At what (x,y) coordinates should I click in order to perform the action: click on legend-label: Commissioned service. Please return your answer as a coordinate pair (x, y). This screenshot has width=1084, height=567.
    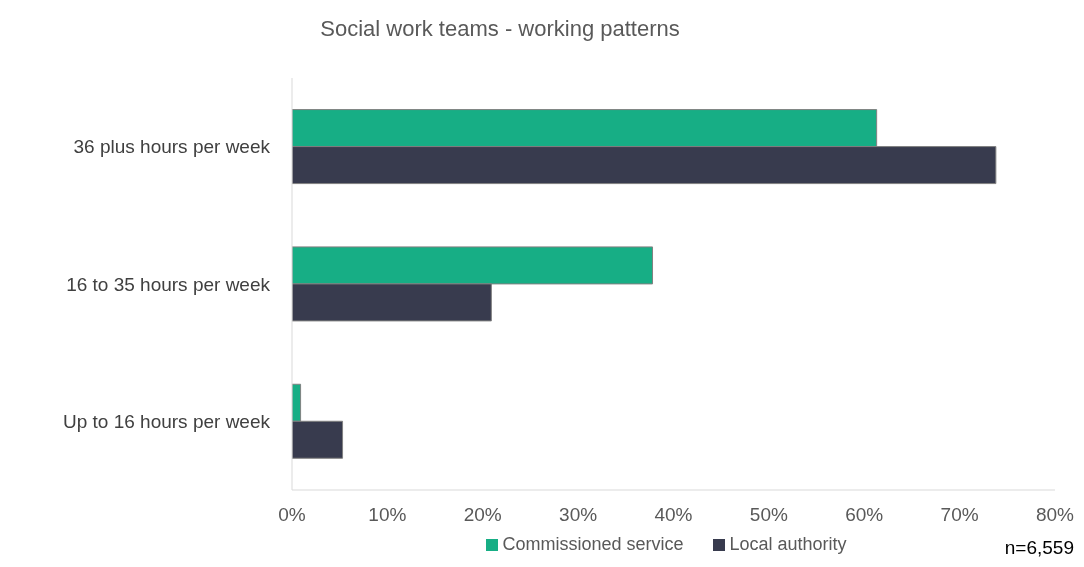
    Looking at the image, I should click on (593, 544).